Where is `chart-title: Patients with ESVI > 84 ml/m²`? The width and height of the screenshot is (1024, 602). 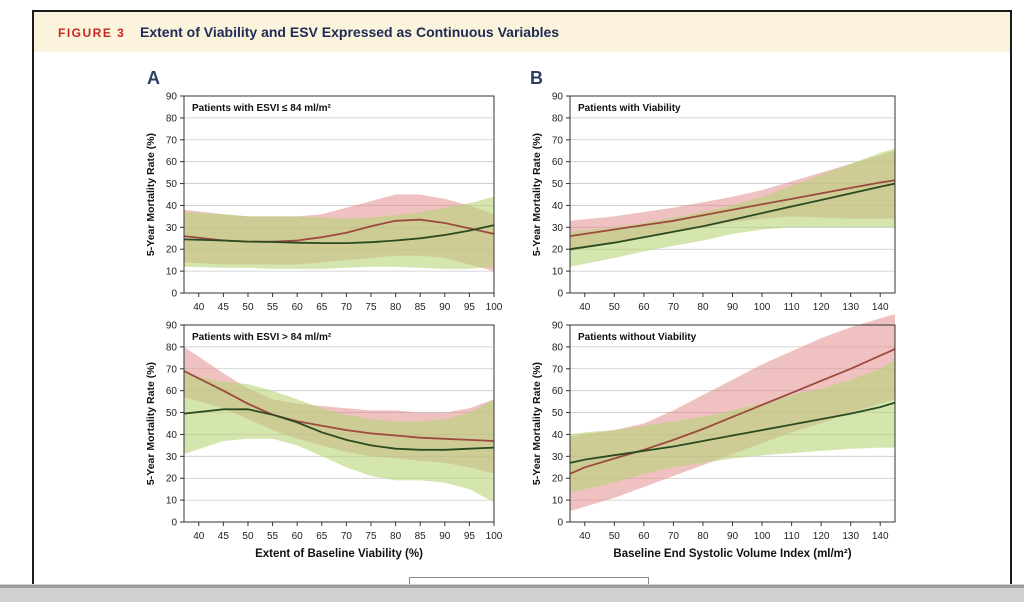 chart-title: Patients with ESVI > 84 ml/m² is located at coordinates (262, 337).